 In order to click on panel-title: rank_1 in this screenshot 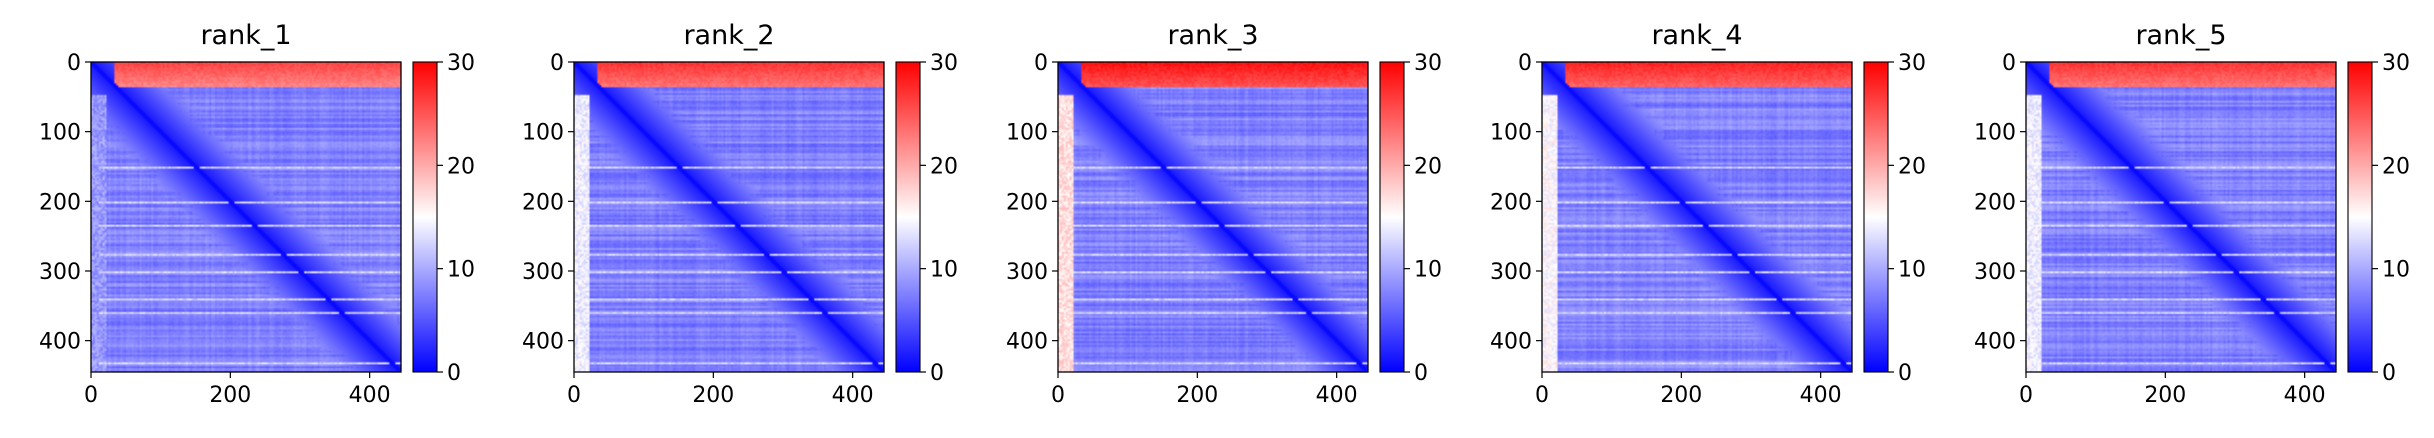, I will do `click(245, 35)`.